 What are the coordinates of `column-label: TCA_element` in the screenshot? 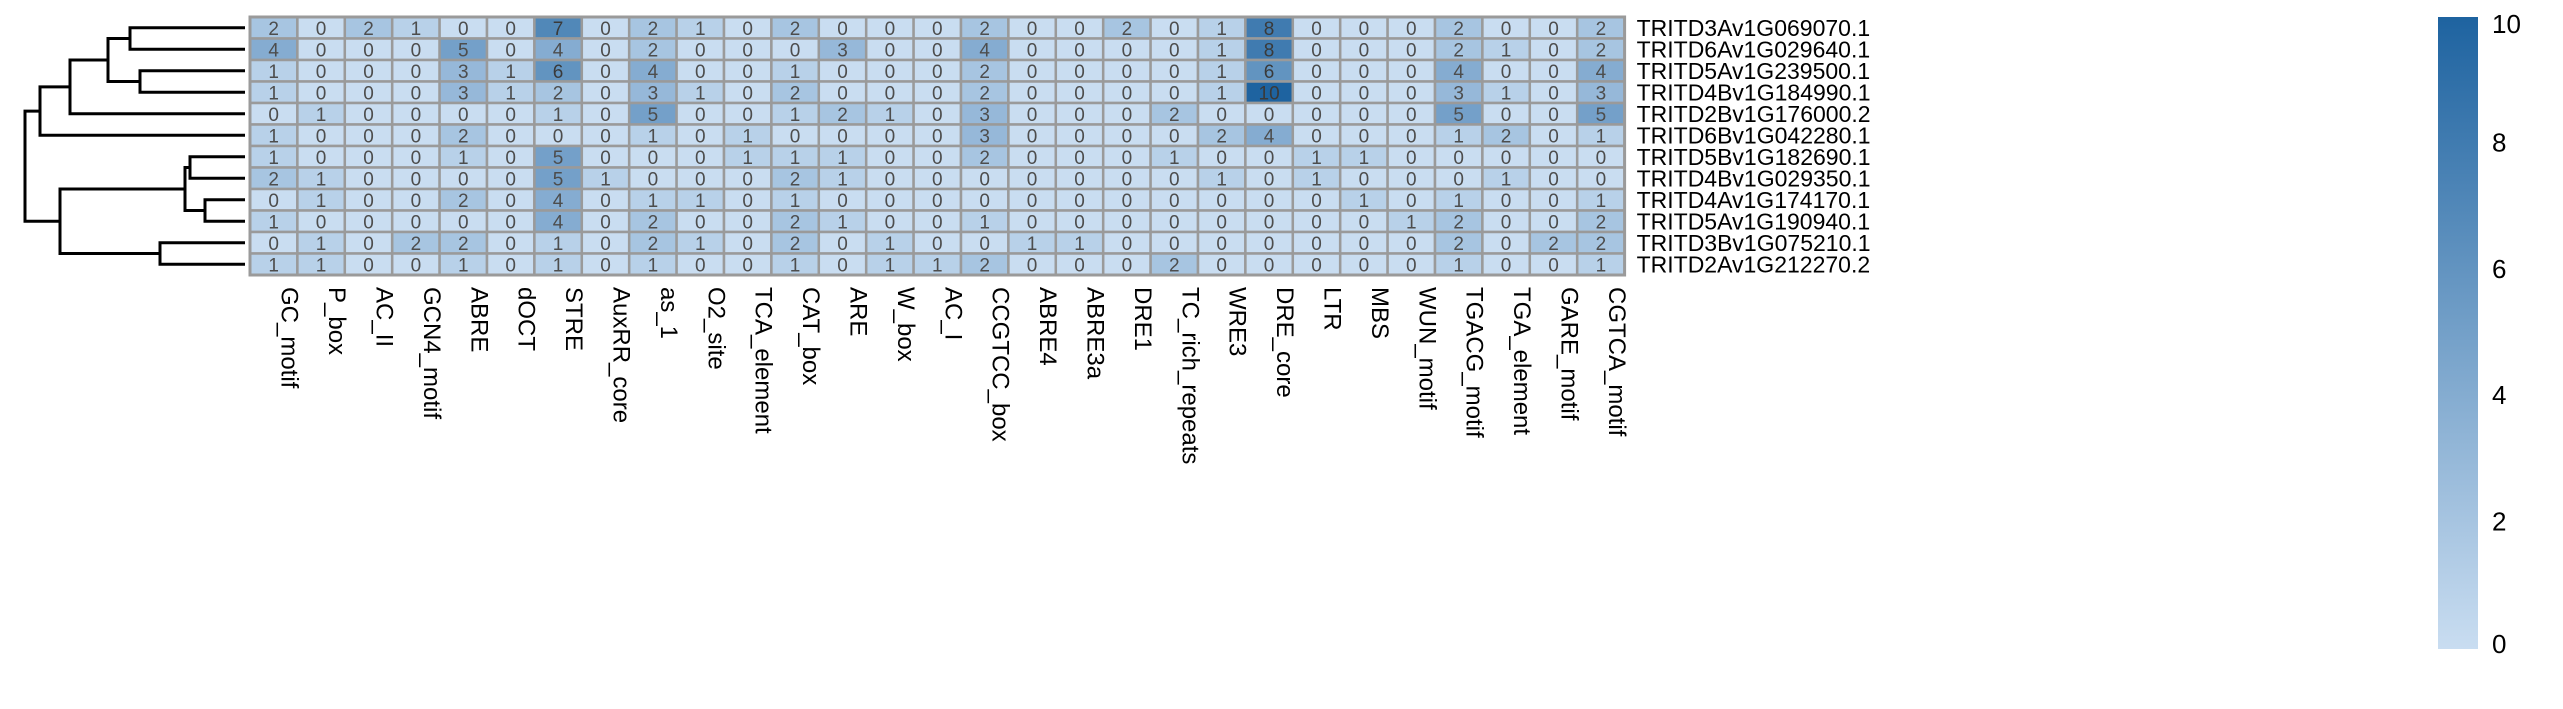 It's located at (763, 360).